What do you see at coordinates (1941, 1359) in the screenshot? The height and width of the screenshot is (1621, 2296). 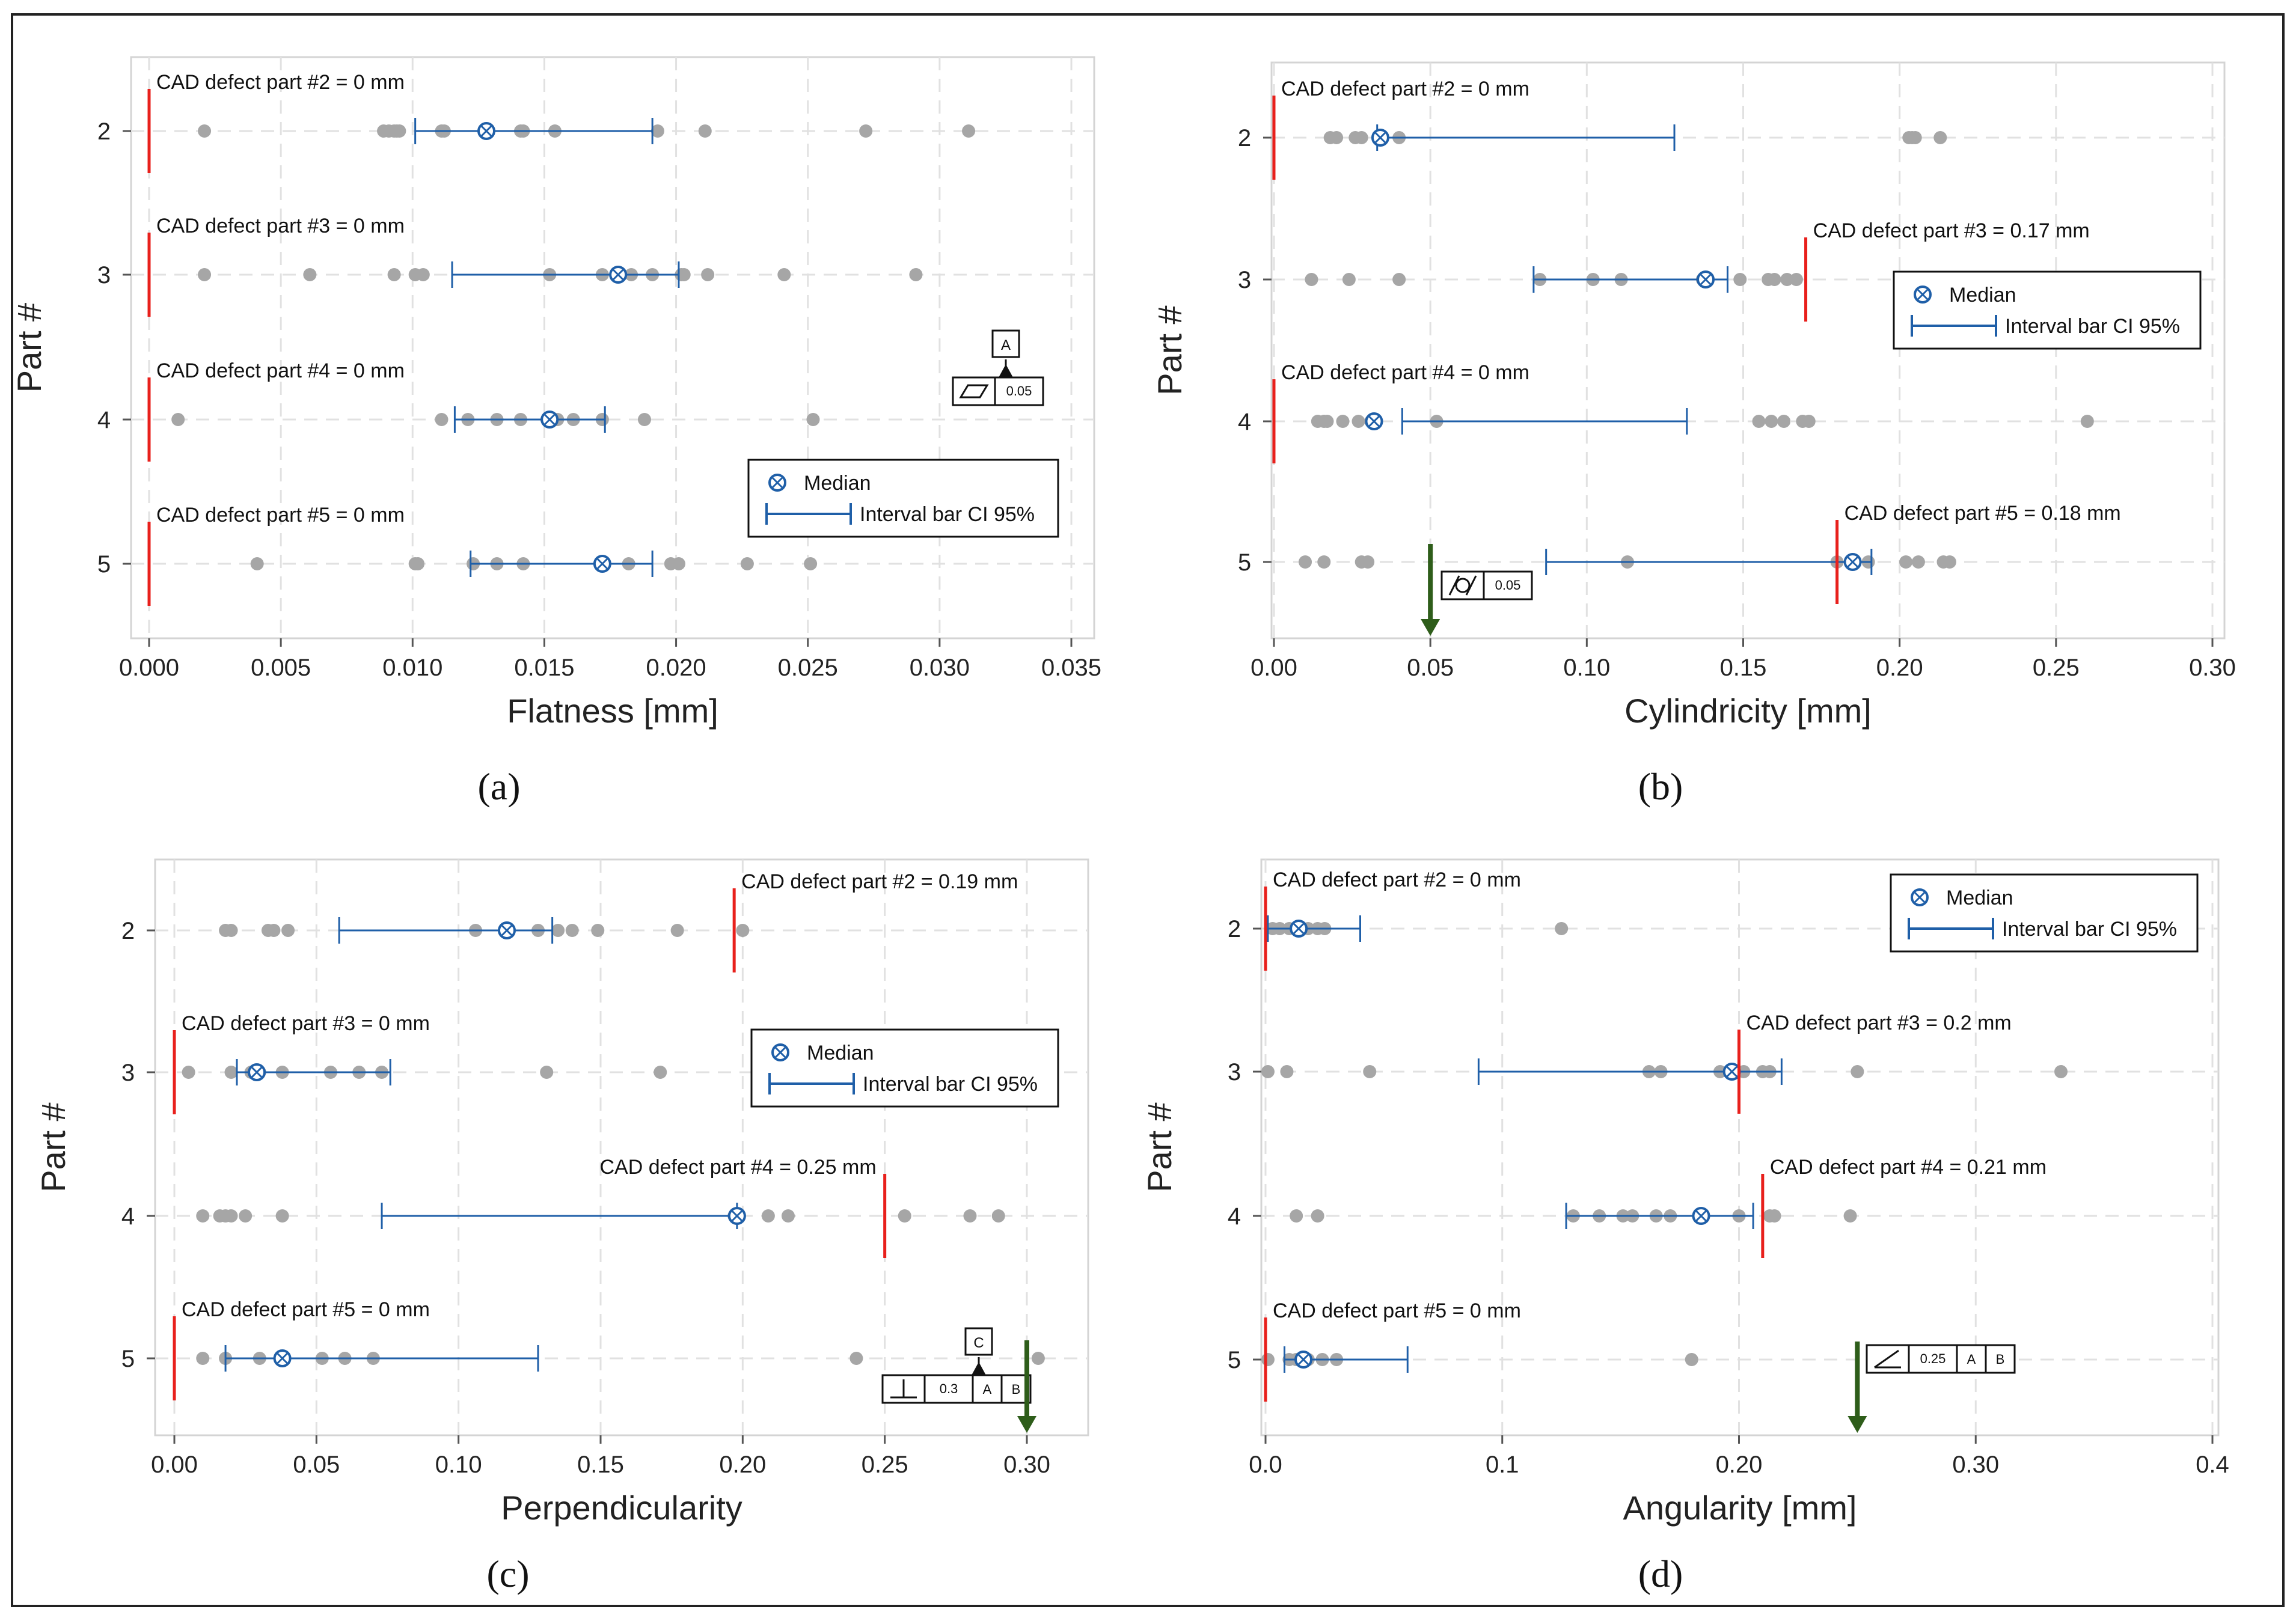 I see `gdt-feature-control-frame: 0.25 A B` at bounding box center [1941, 1359].